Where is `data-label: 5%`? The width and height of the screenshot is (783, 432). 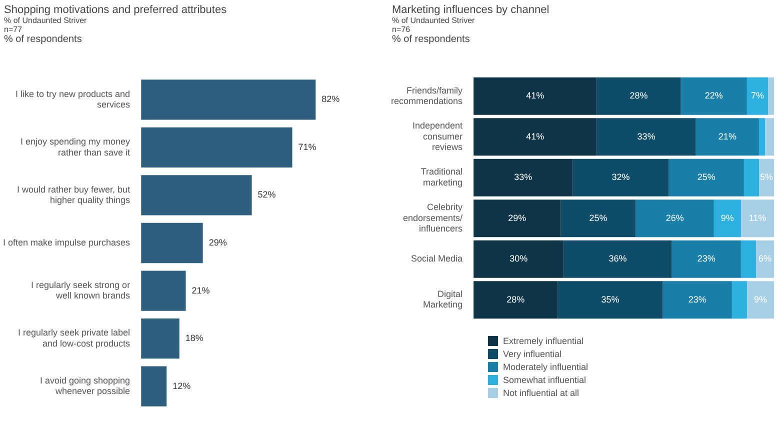
data-label: 5% is located at coordinates (766, 177).